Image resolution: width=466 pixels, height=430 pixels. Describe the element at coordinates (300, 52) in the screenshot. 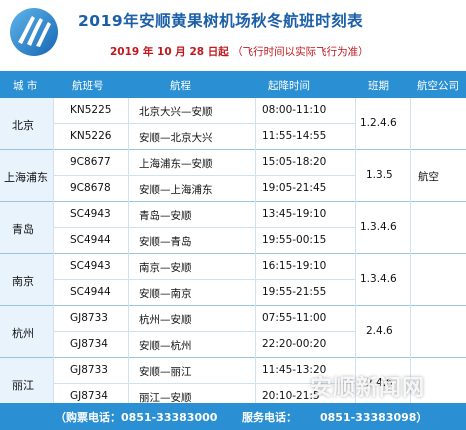

I see `flight-time-note: （飞行时间以实际飞行为准）` at that location.